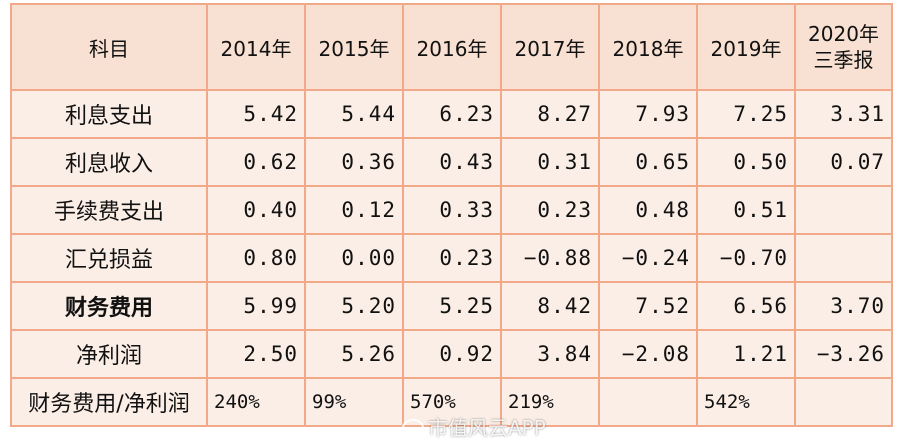  What do you see at coordinates (487, 428) in the screenshot?
I see `watermark-text: 市值风云APP` at bounding box center [487, 428].